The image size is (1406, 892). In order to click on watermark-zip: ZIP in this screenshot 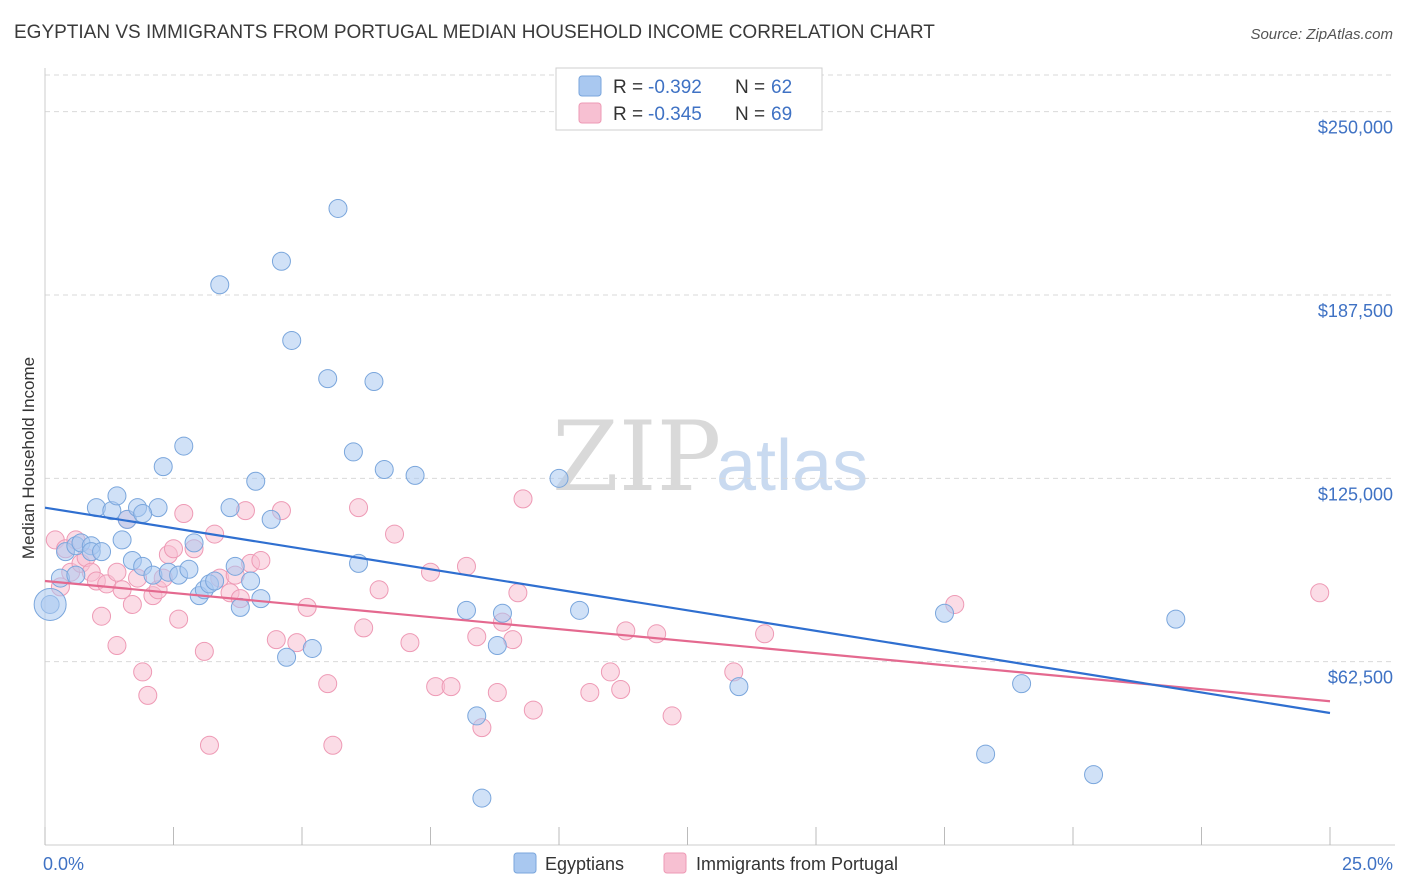, I will do `click(636, 457)`.